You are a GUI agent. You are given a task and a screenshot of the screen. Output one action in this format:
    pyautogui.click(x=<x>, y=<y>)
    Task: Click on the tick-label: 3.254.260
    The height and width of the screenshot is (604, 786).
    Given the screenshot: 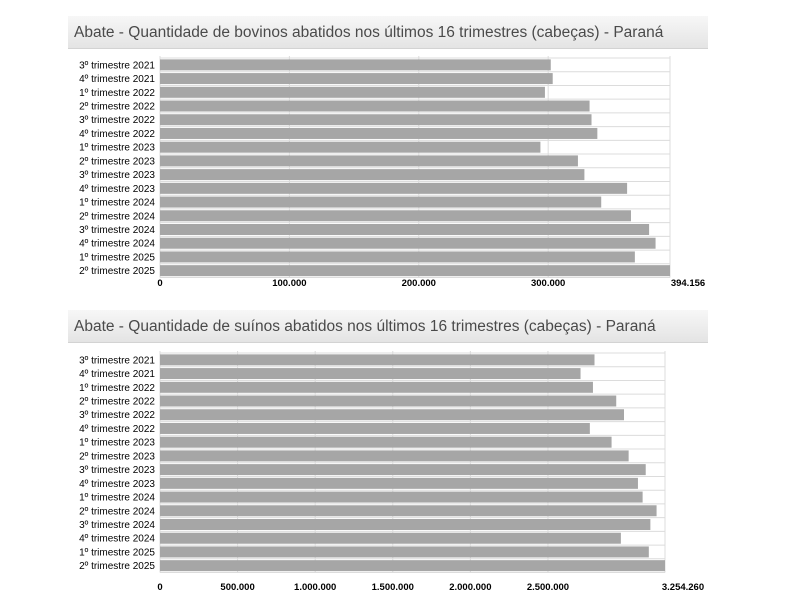 What is the action you would take?
    pyautogui.click(x=683, y=587)
    